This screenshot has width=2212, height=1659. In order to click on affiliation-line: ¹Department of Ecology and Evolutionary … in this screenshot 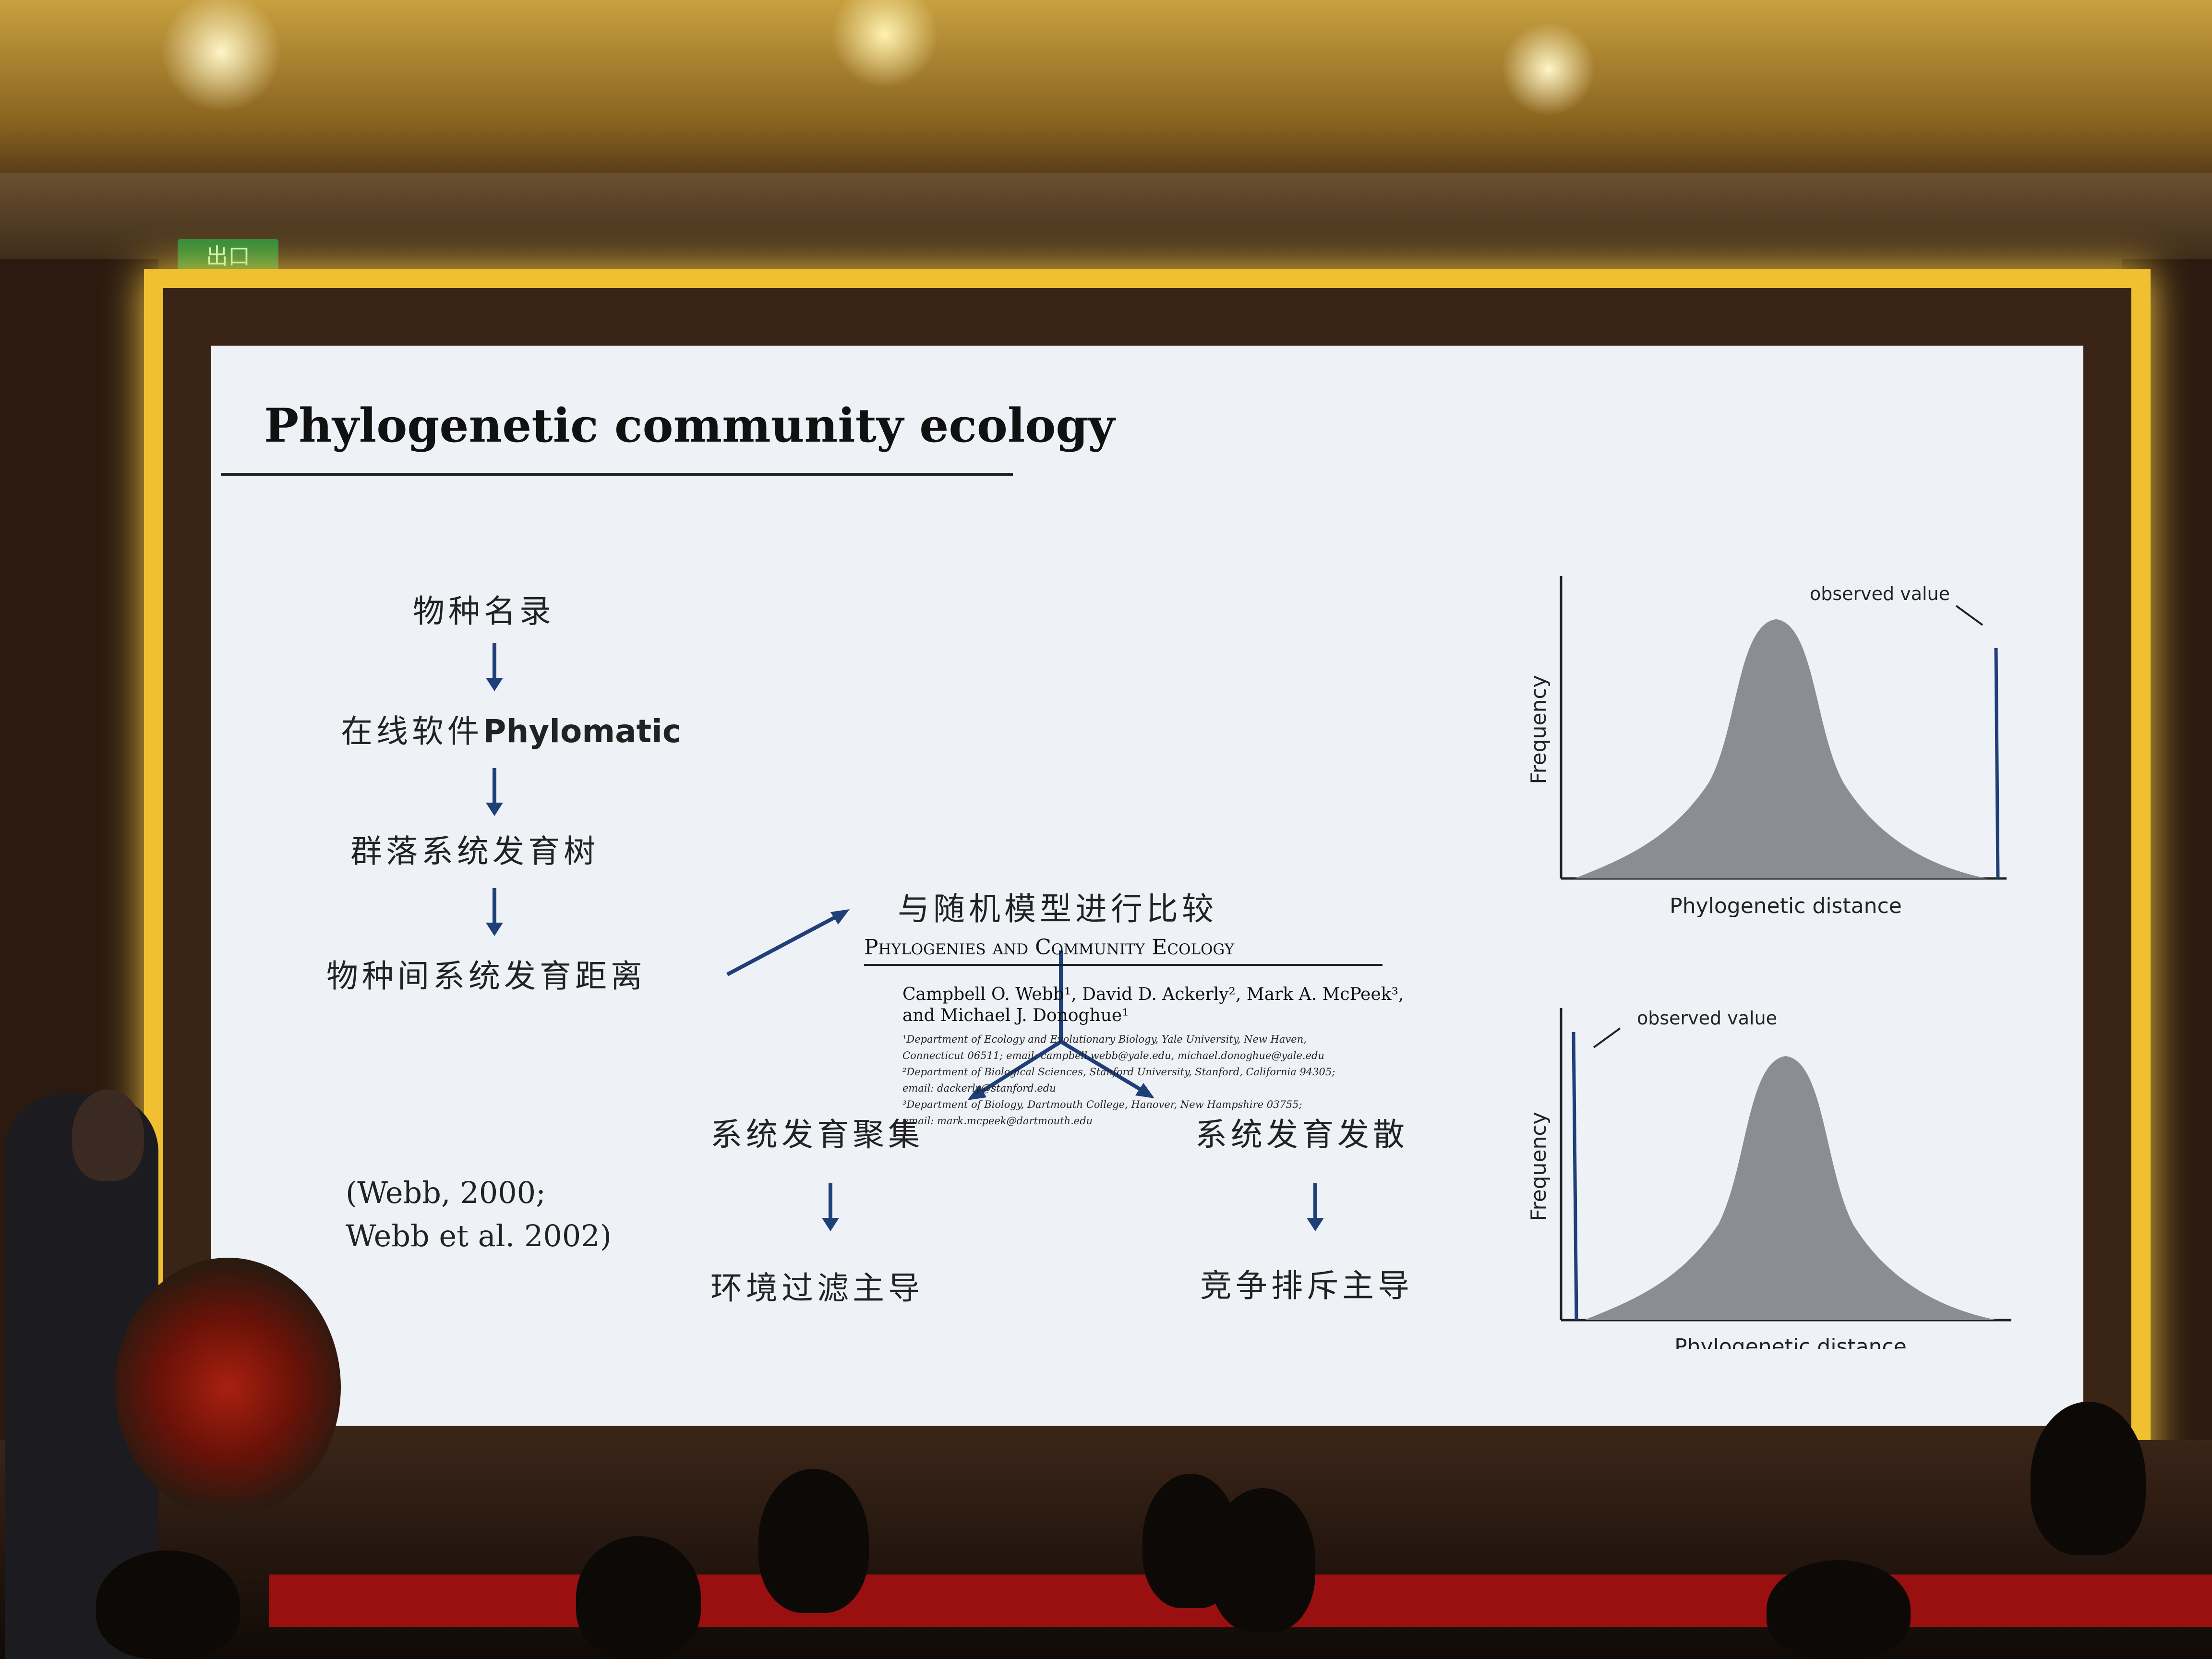, I will do `click(1104, 1039)`.